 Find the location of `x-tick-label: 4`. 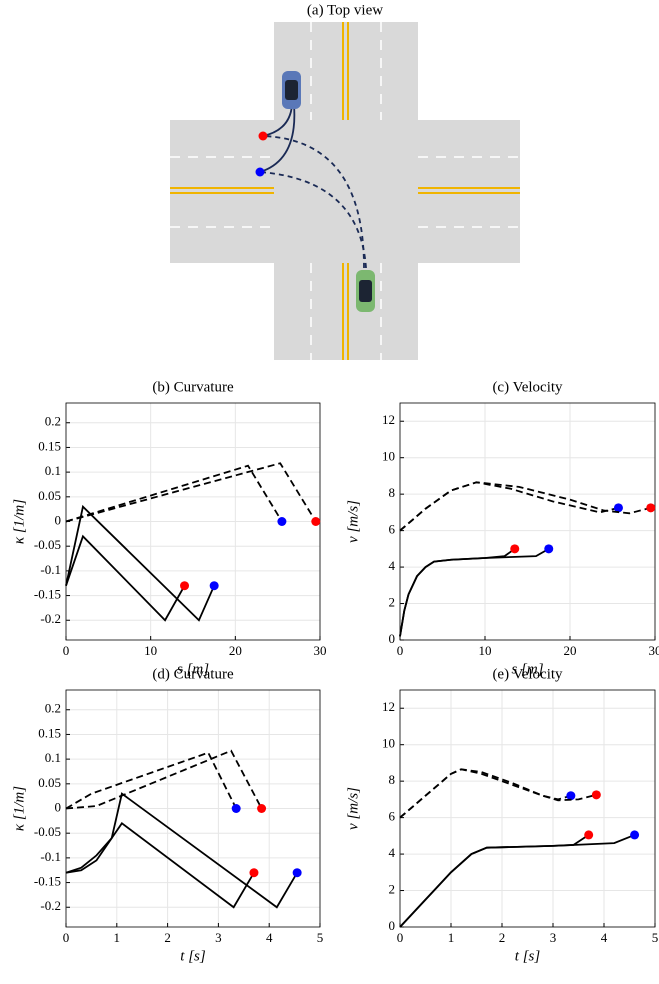

x-tick-label: 4 is located at coordinates (269, 937).